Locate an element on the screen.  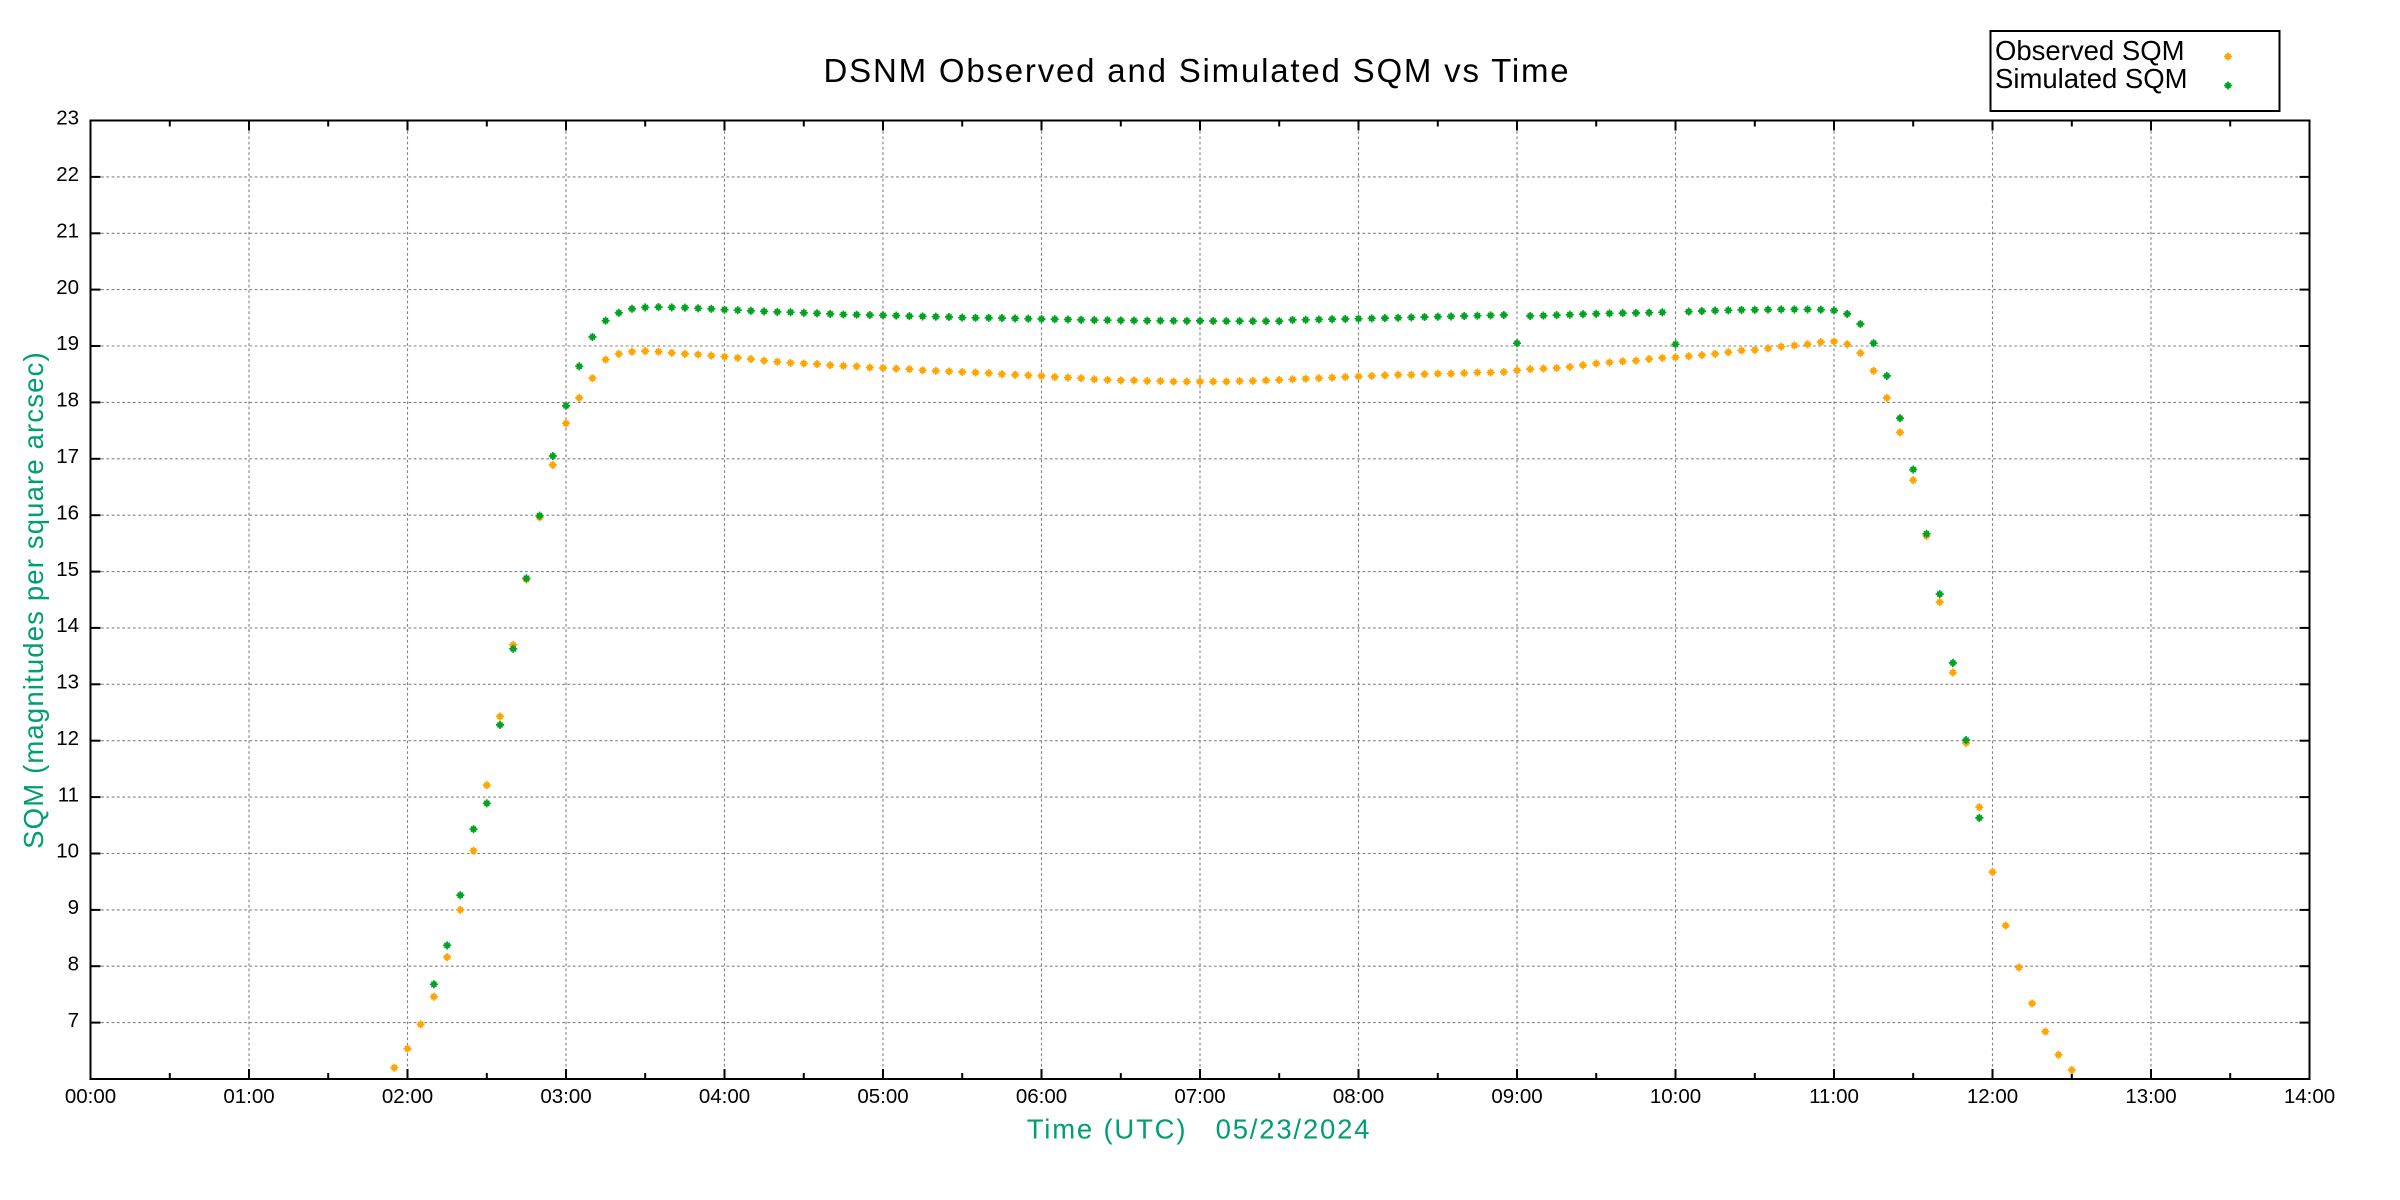
svg-text: Simulated SQM is located at coordinates (2091, 78).